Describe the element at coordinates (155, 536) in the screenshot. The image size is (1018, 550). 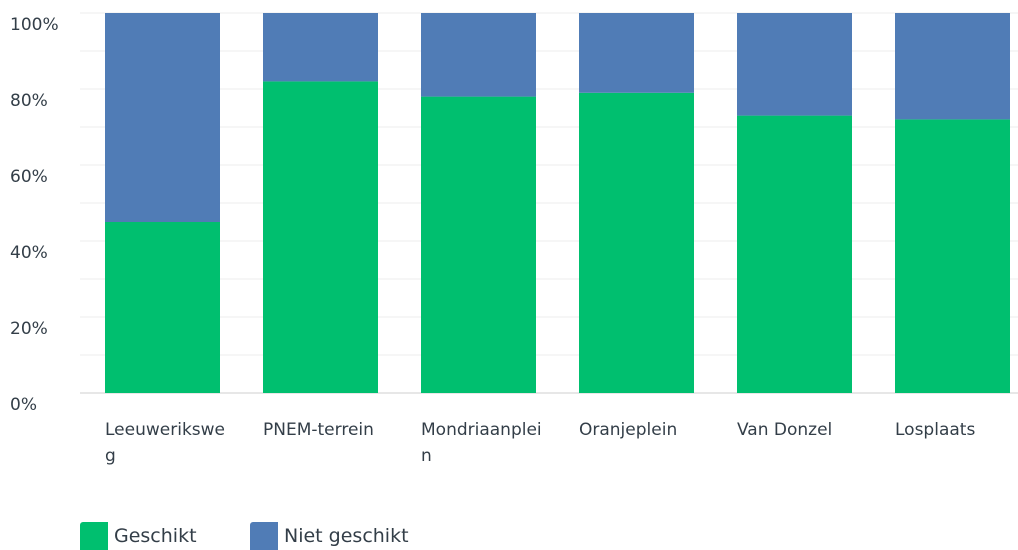
I see `legend-label: Geschikt` at that location.